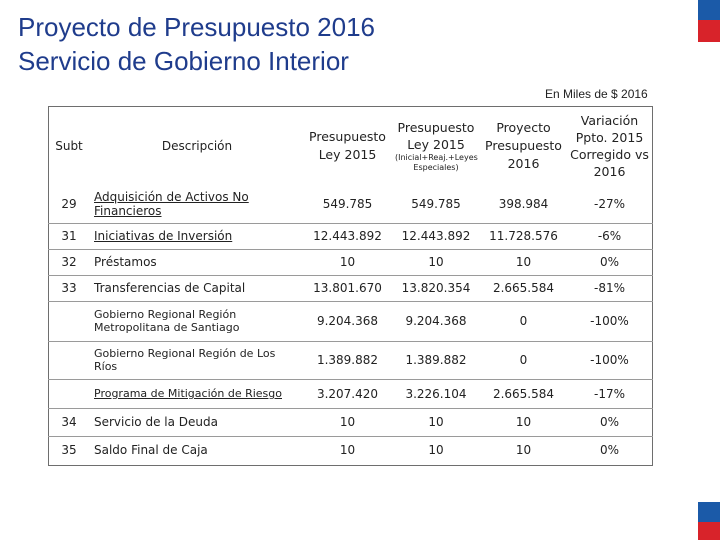 This screenshot has height=540, width=720. What do you see at coordinates (609, 394) in the screenshot?
I see `cell-variacion: -17%` at bounding box center [609, 394].